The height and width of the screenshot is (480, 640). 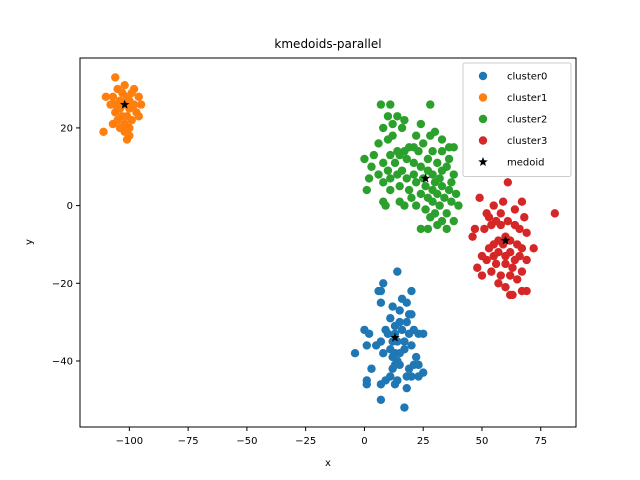 What do you see at coordinates (188, 441) in the screenshot?
I see `x-tick-label: −75` at bounding box center [188, 441].